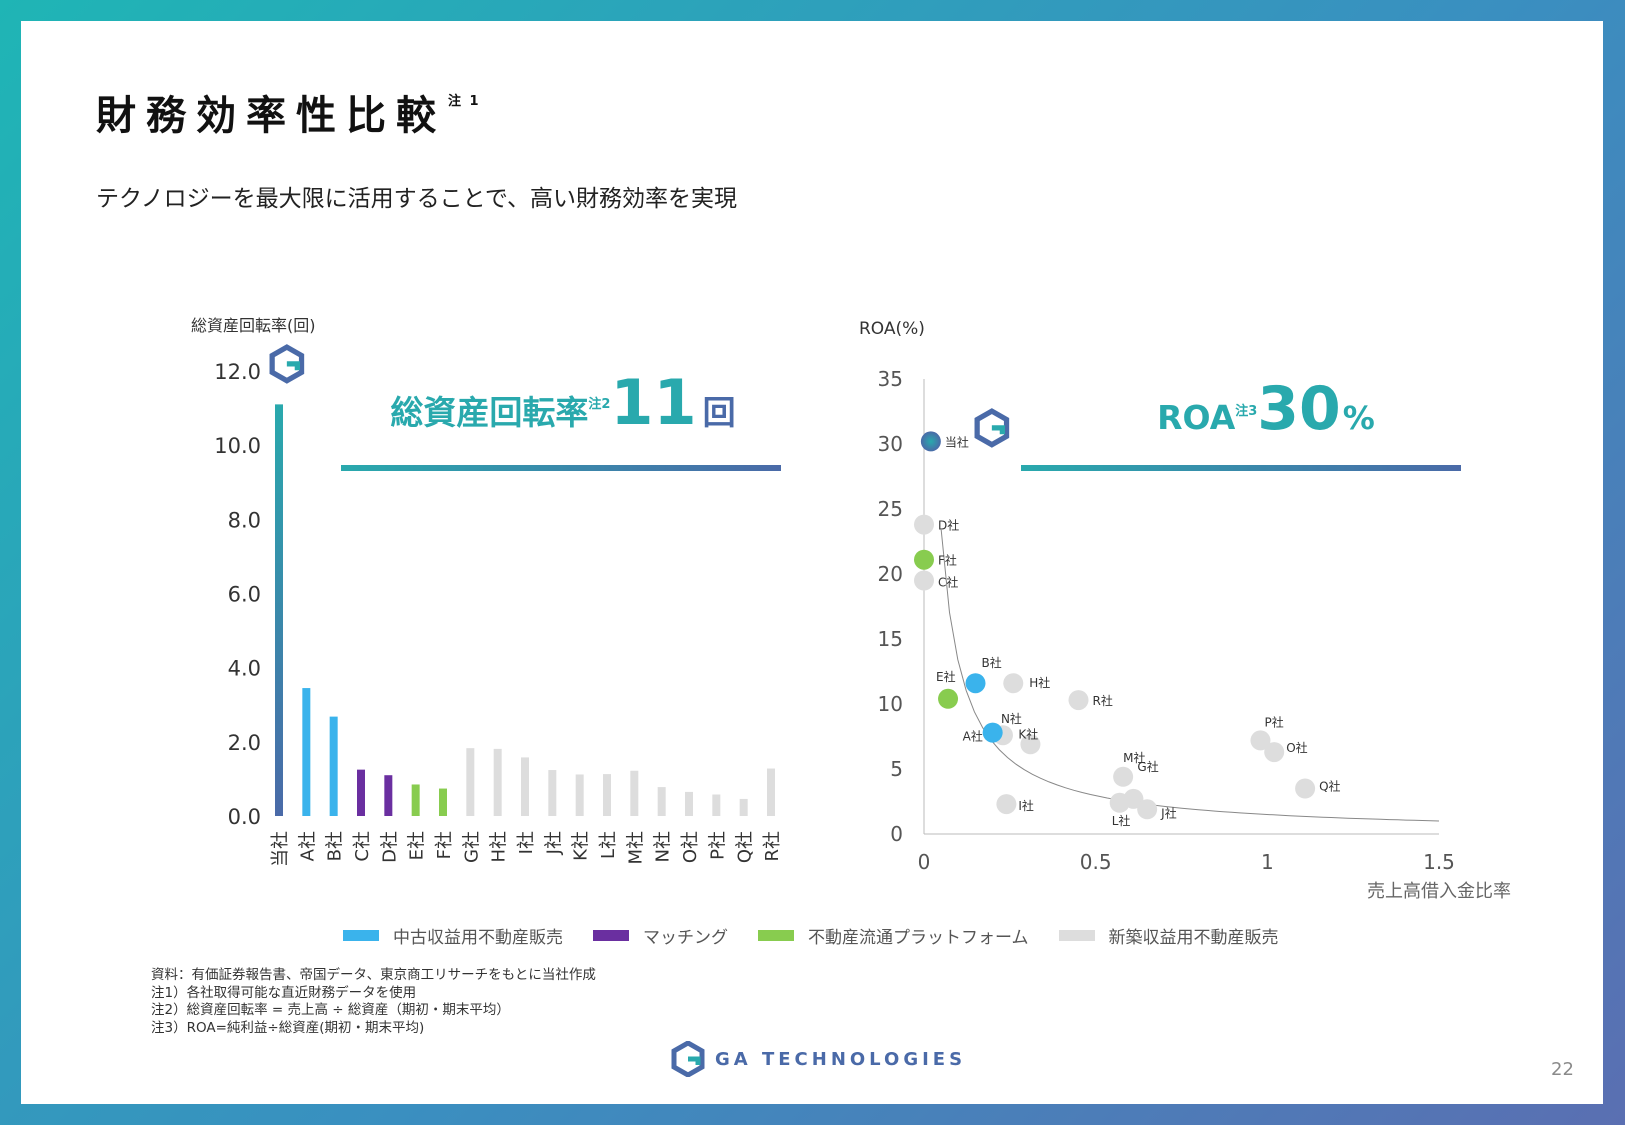  What do you see at coordinates (1241, 468) in the screenshot?
I see `highlight-underline` at bounding box center [1241, 468].